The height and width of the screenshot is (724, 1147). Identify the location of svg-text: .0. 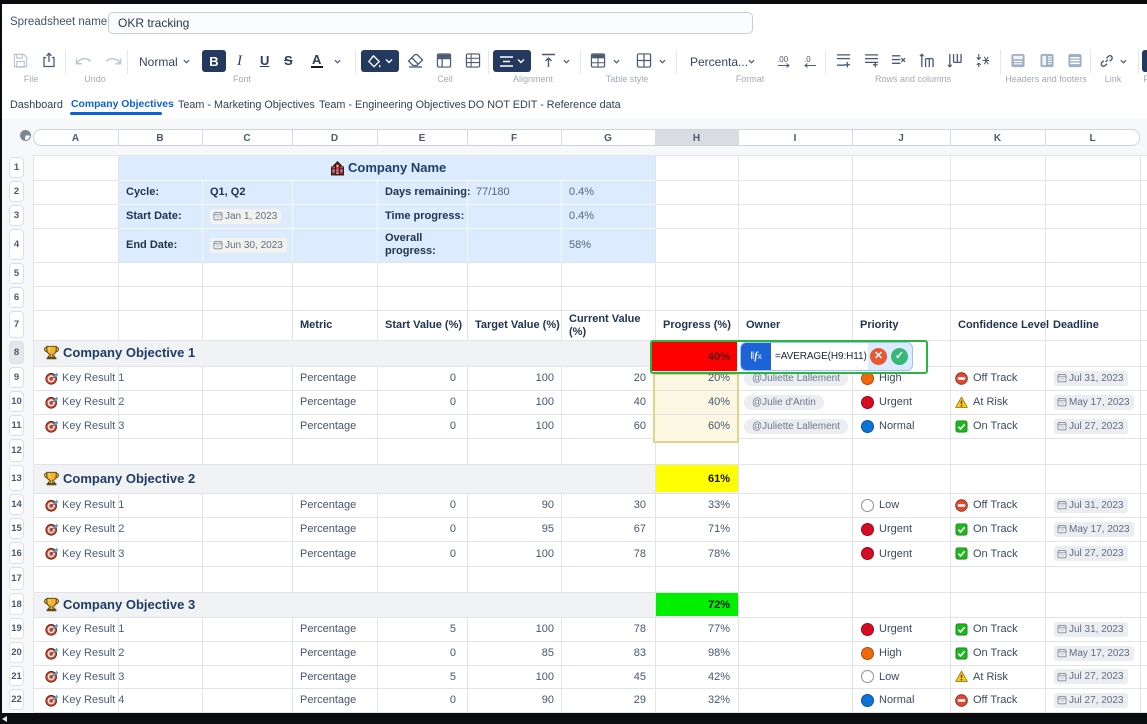
(807, 59).